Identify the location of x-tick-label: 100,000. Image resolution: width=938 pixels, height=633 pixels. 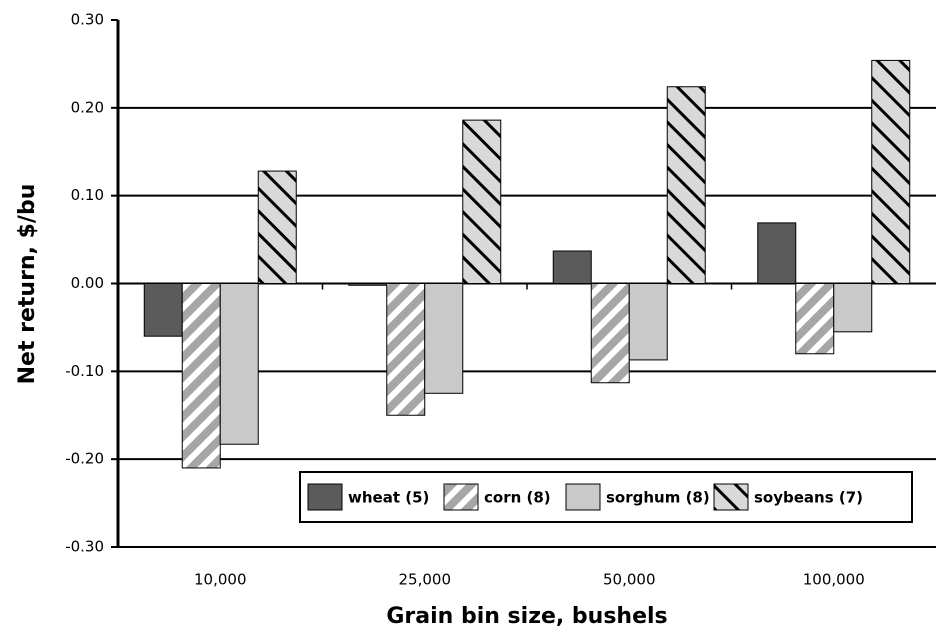
(834, 580).